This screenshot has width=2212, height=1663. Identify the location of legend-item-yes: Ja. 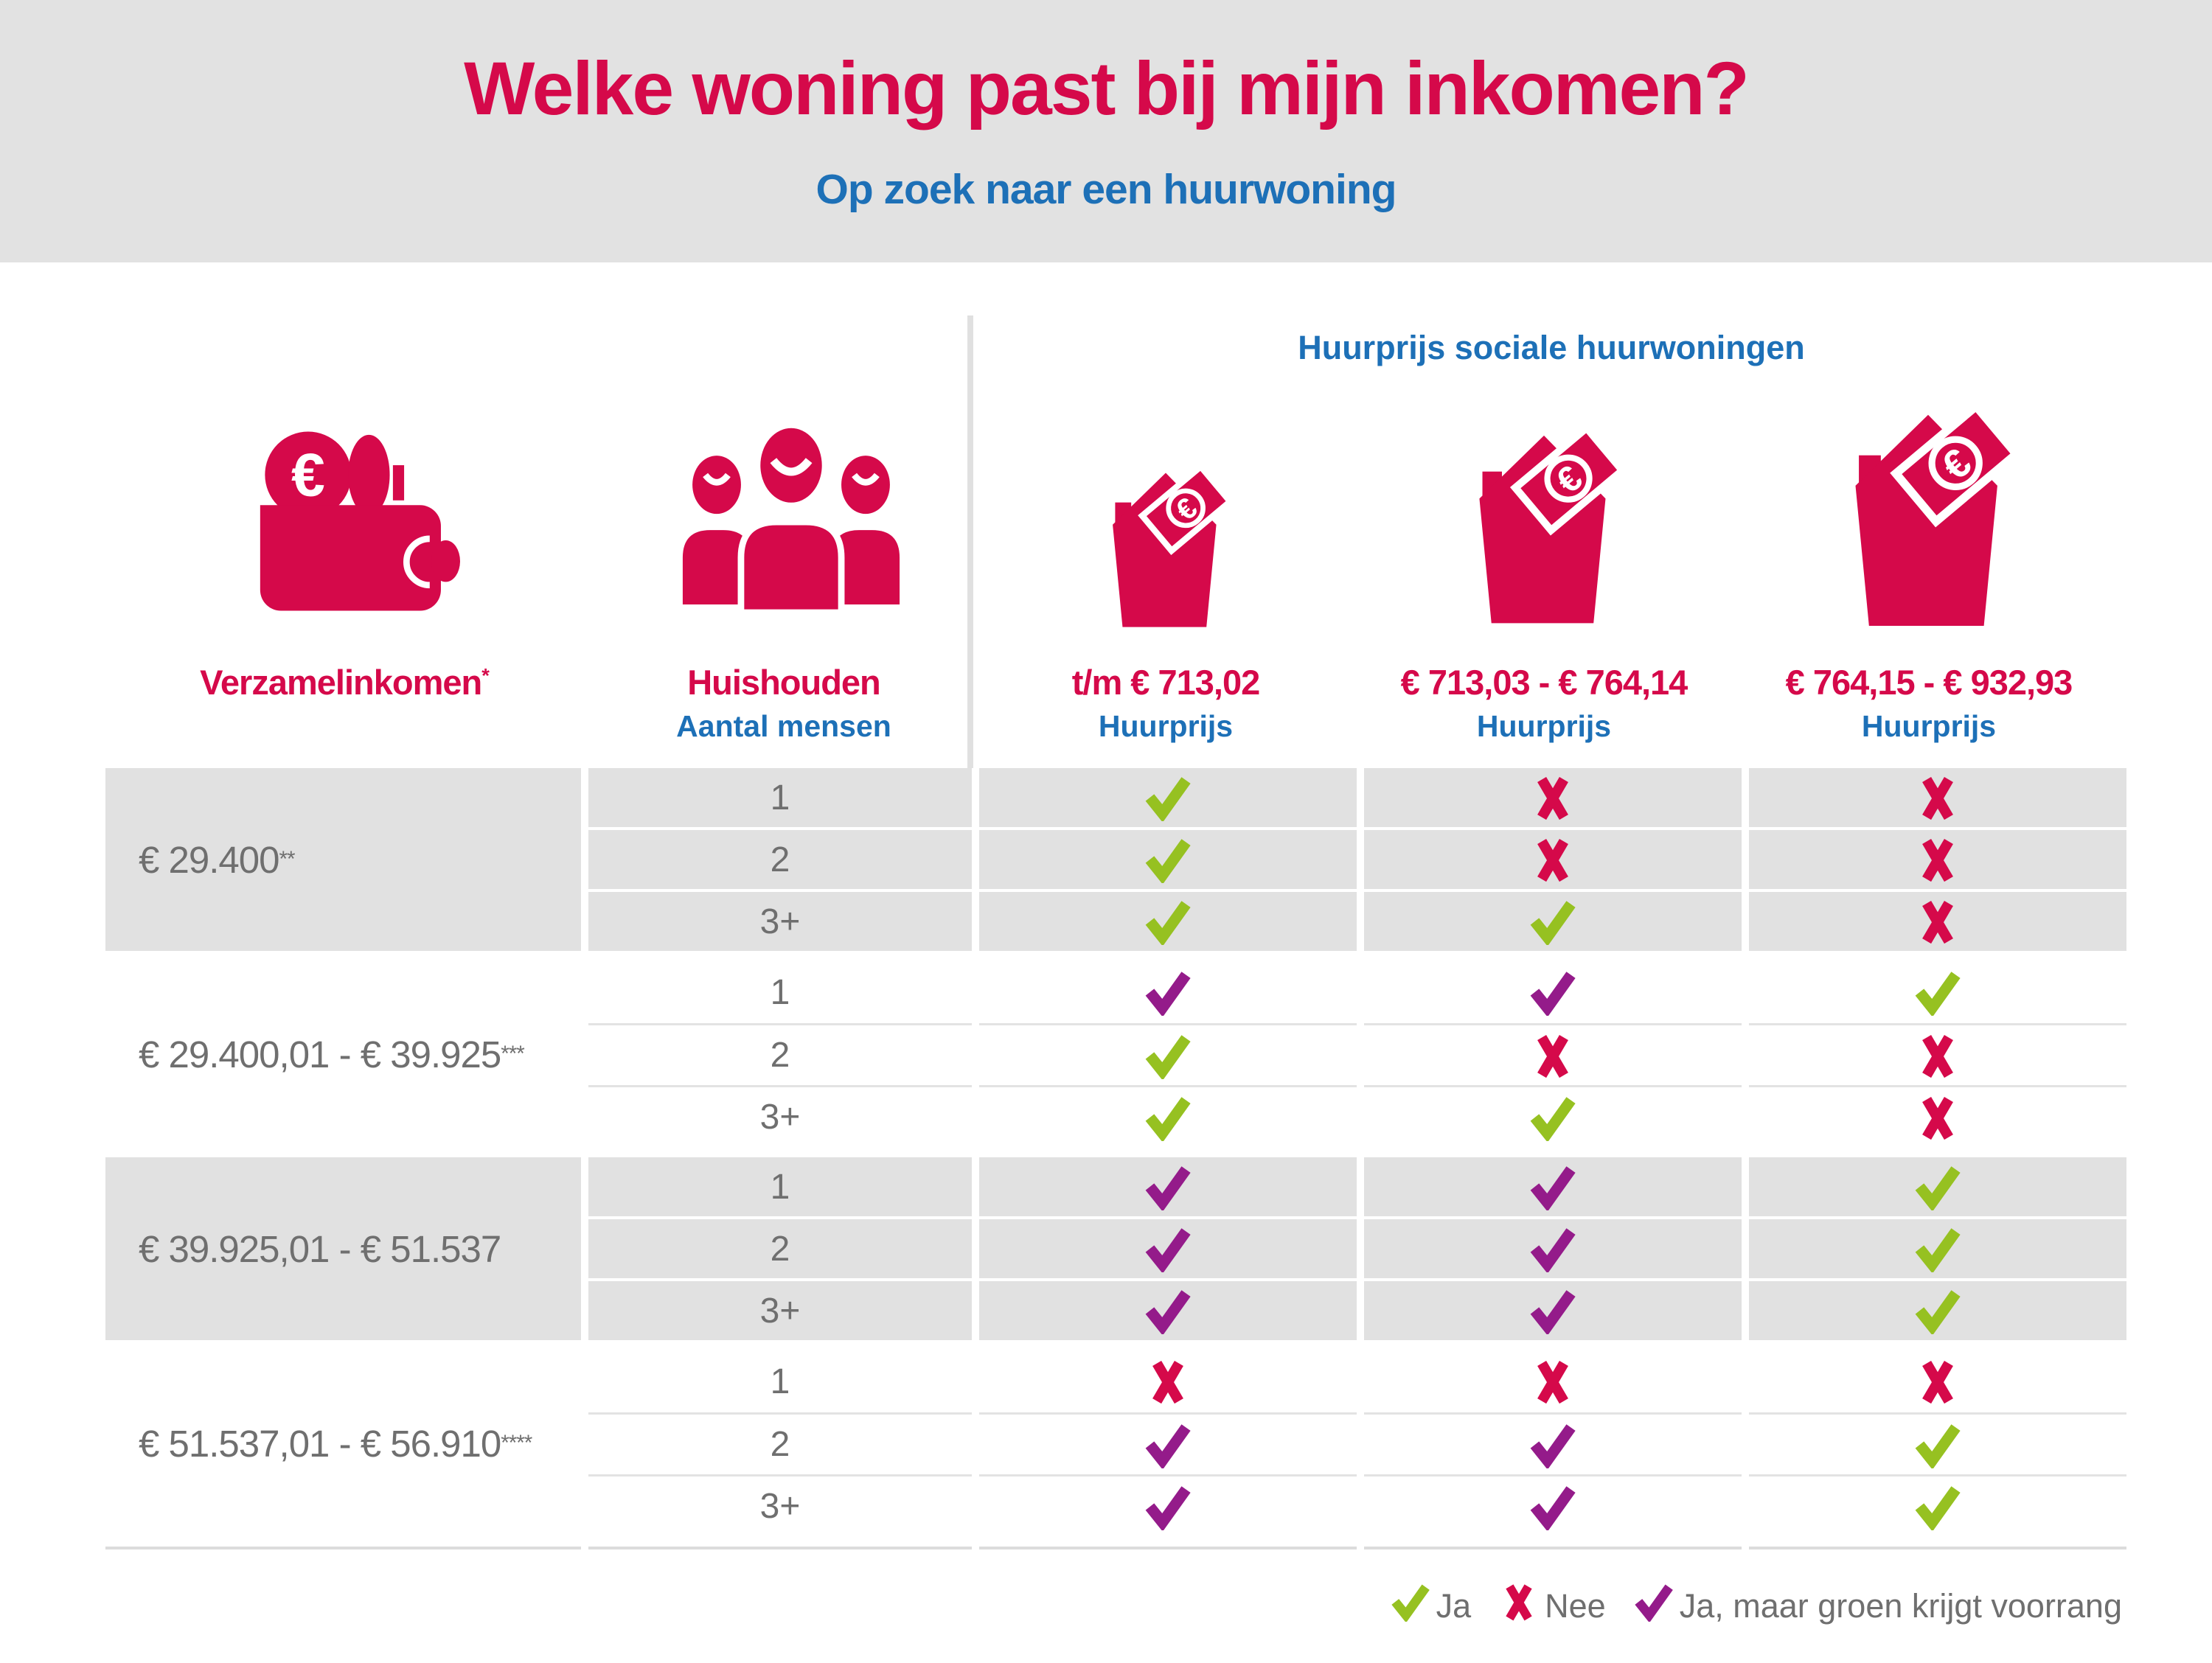
(1431, 1606).